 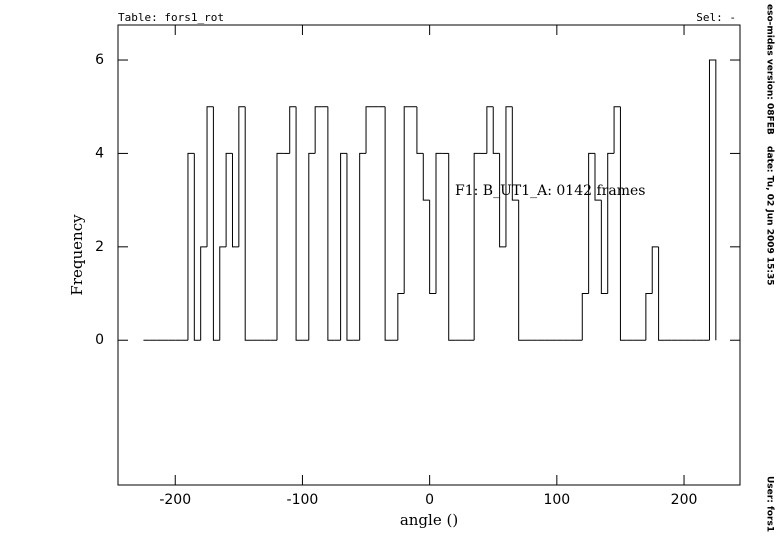 I want to click on y-axis-label: Frequency, so click(x=77, y=255).